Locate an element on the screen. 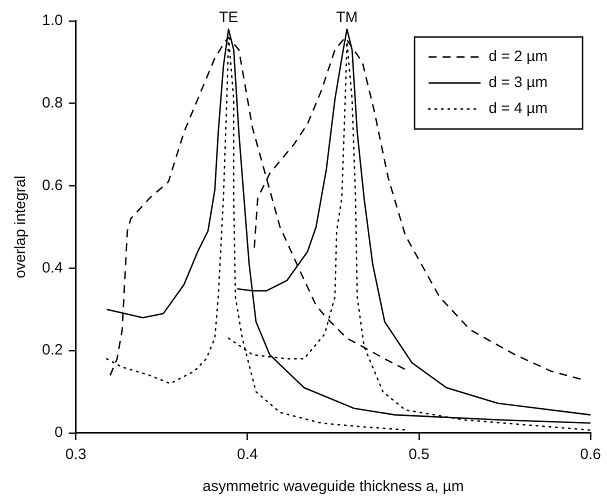  x-tick-label: 0.3 is located at coordinates (75, 455).